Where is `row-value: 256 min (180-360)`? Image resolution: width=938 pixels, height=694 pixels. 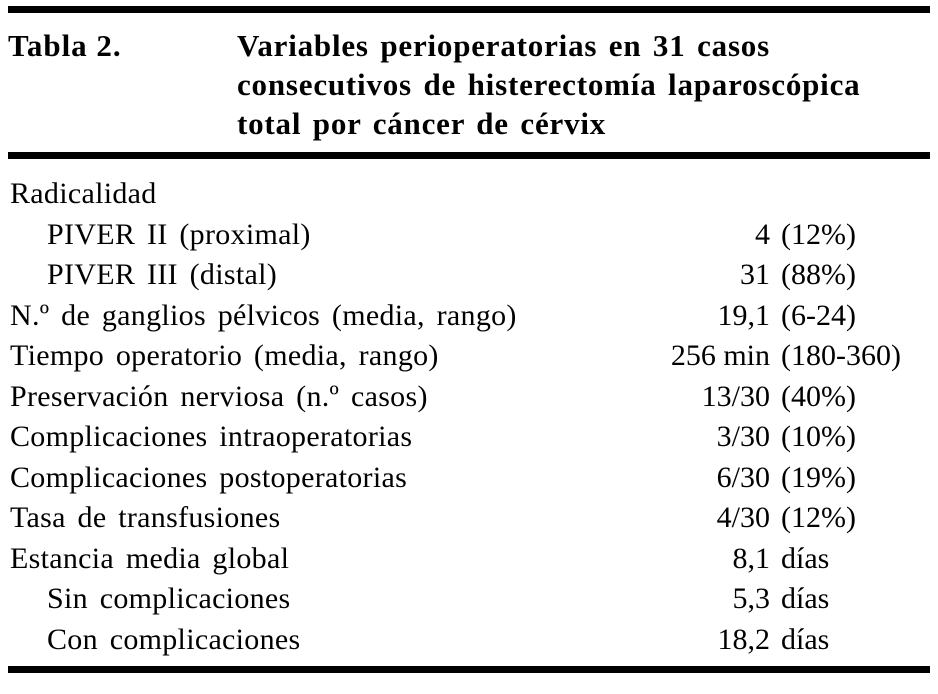
row-value: 256 min (180-360) is located at coordinates (745, 356).